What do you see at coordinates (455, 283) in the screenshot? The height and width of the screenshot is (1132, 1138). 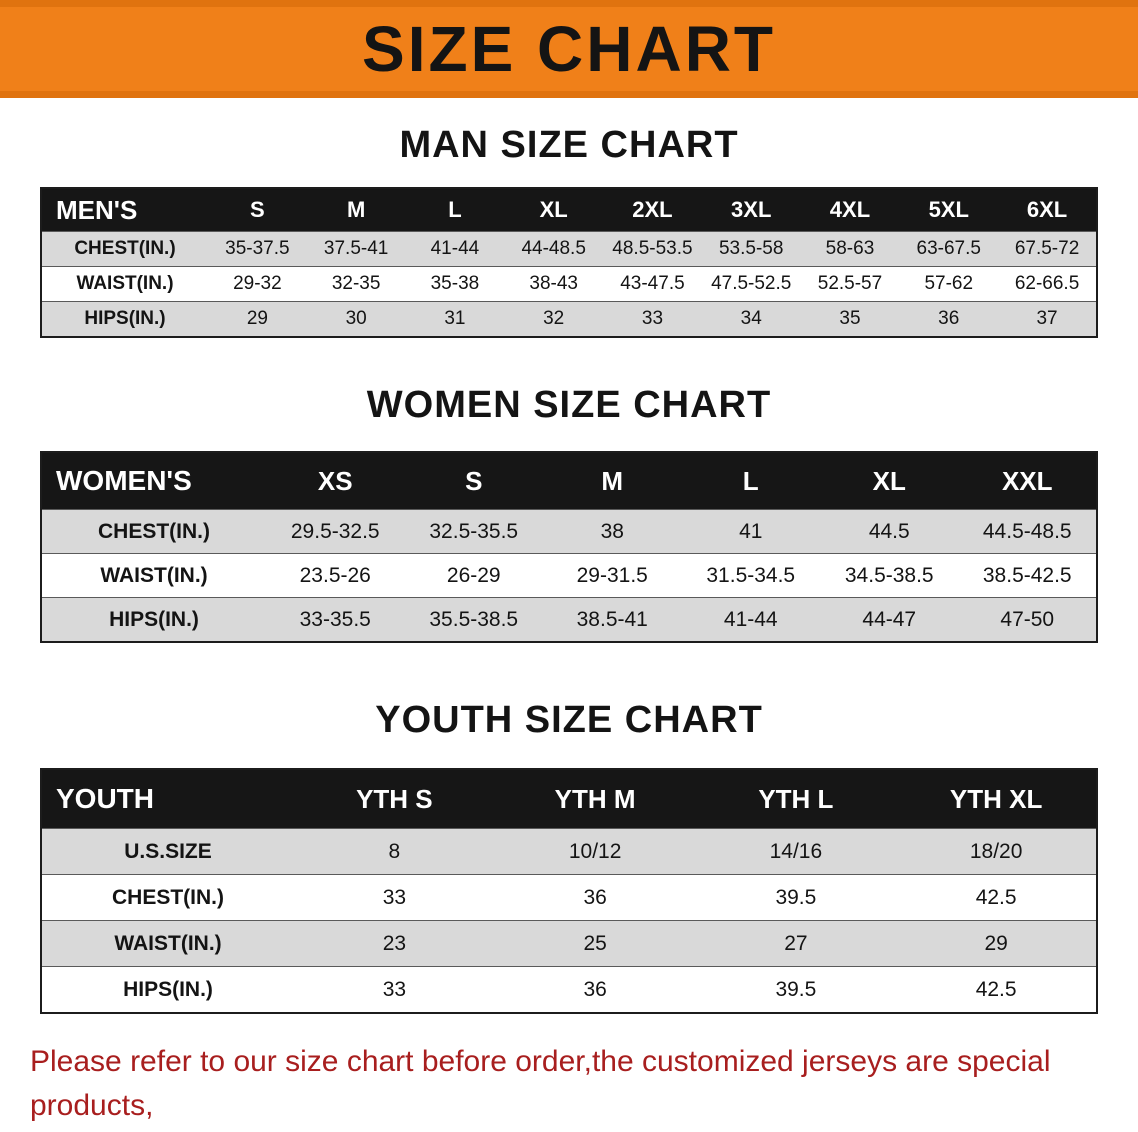 I see `table-cell: 35-38` at bounding box center [455, 283].